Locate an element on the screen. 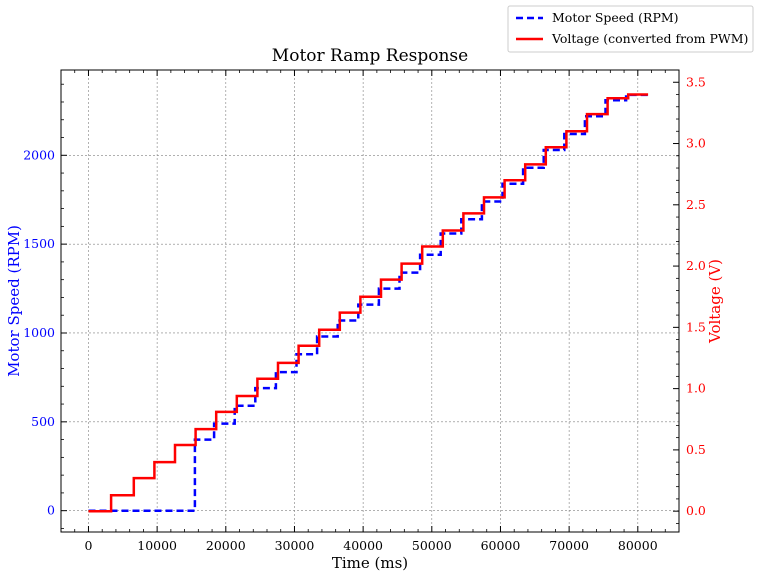 The image size is (757, 576). x-tick-label: 70000 is located at coordinates (569, 545).